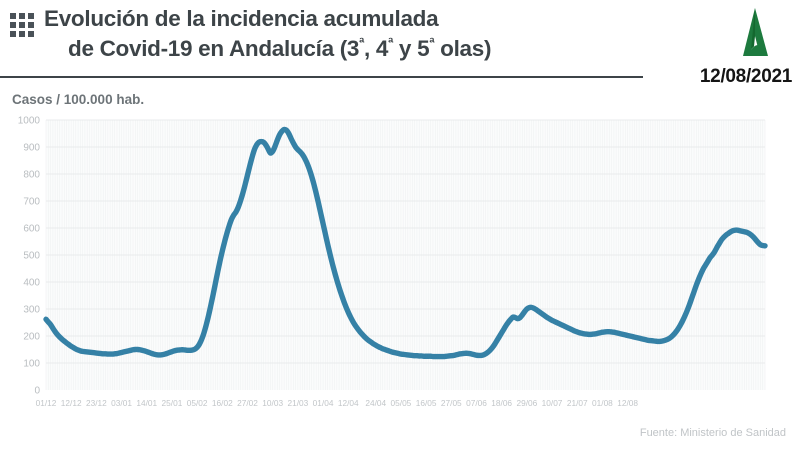  I want to click on x-tick-27-02: 27/02, so click(247, 403).